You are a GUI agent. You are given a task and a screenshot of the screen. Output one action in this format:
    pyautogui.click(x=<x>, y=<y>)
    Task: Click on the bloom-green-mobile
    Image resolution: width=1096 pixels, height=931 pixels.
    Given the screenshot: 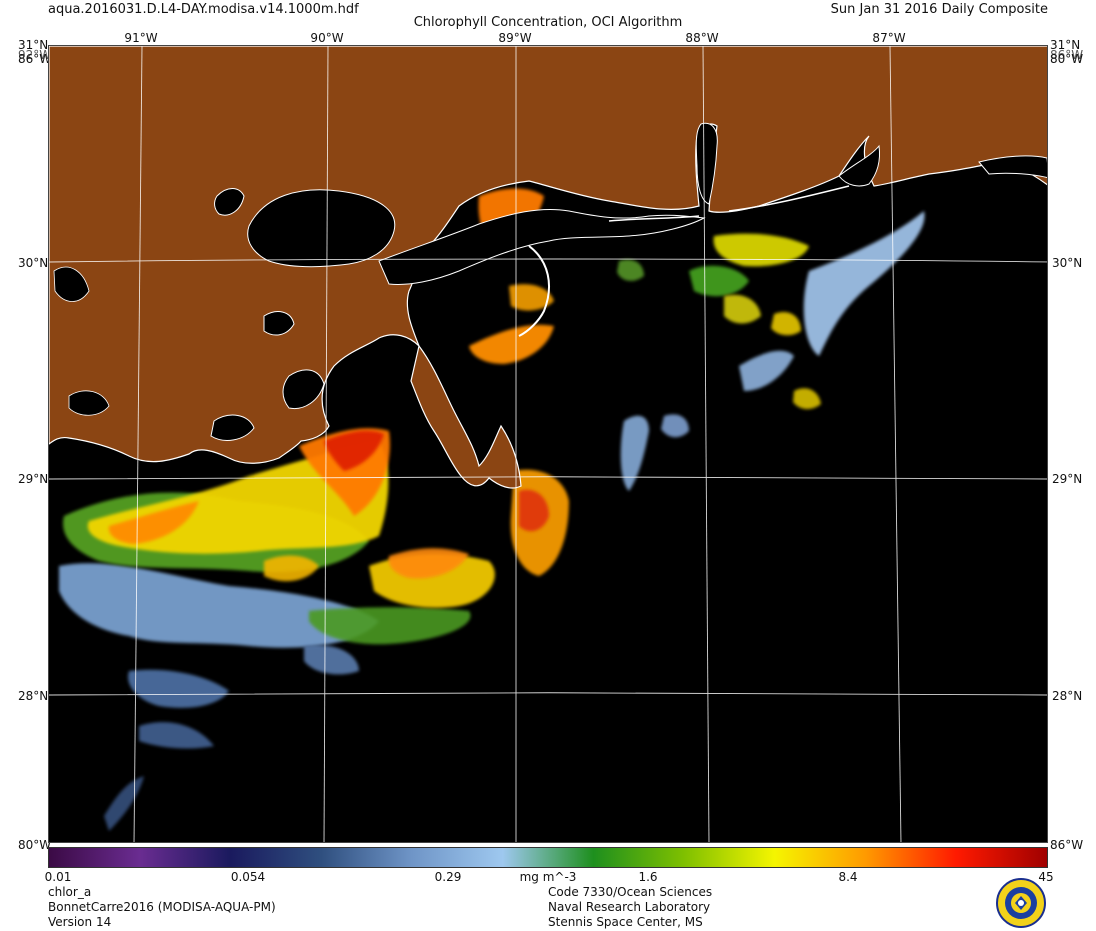 What is the action you would take?
    pyautogui.click(x=719, y=281)
    